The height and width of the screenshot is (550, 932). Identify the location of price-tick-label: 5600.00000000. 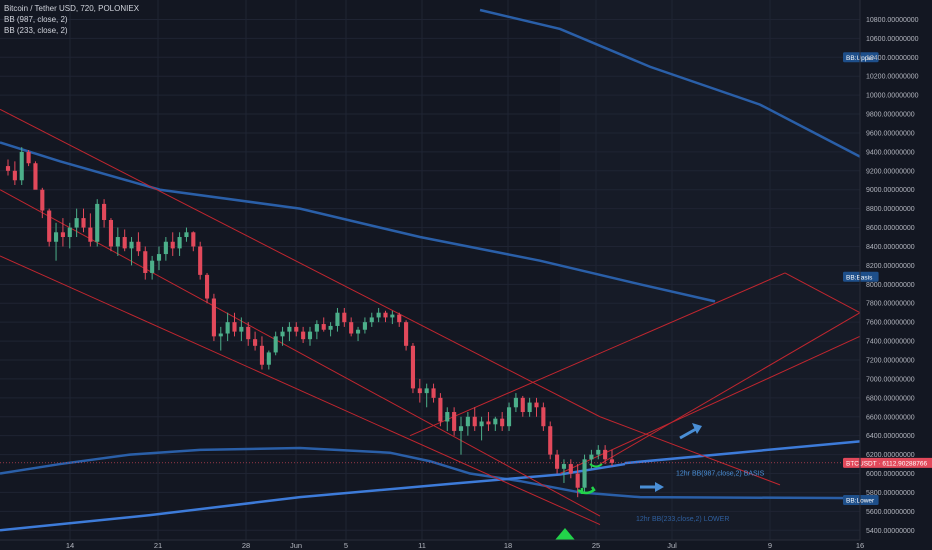
(890, 512).